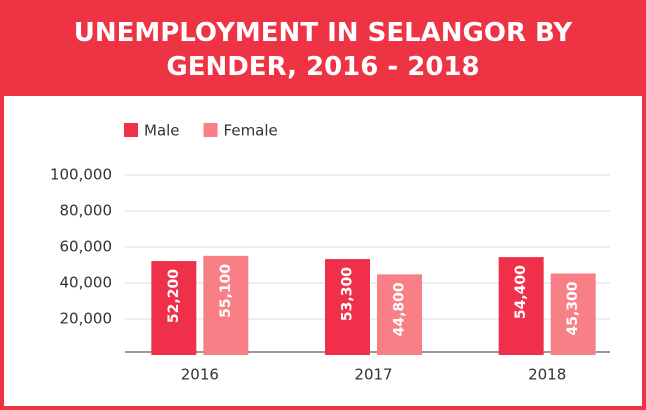  I want to click on value-label: 52,200, so click(174, 296).